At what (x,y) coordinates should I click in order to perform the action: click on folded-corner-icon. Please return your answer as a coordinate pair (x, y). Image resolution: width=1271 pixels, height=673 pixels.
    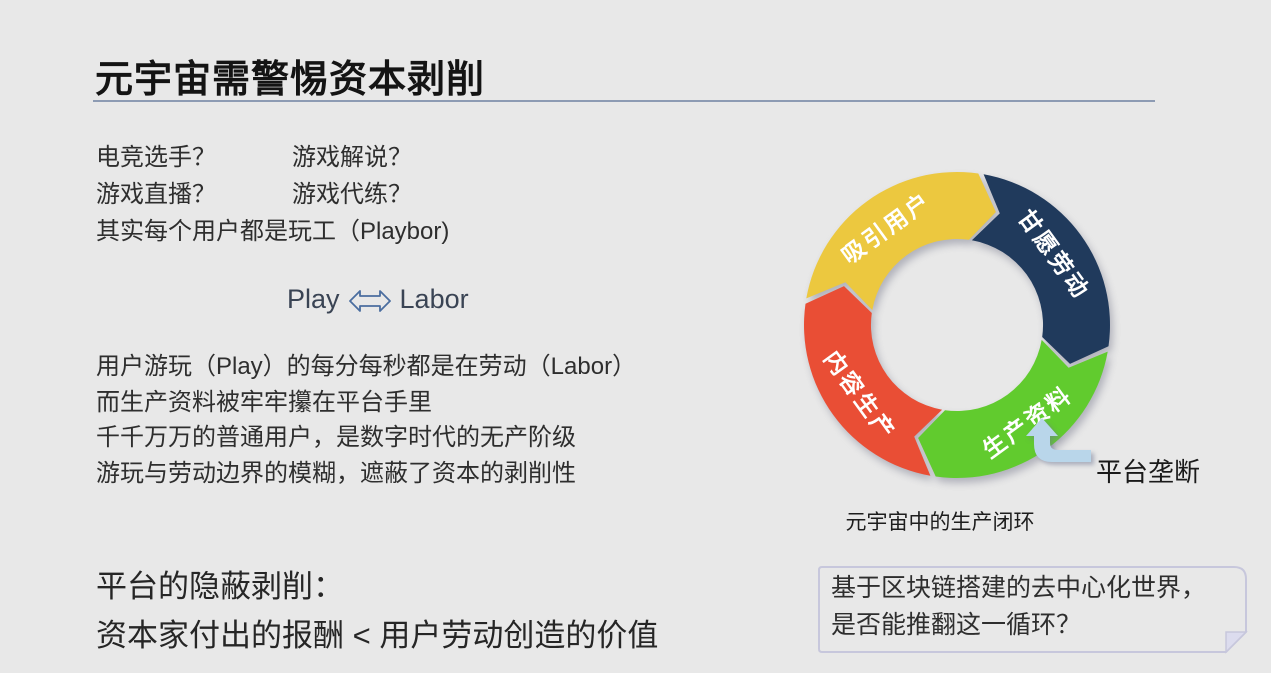
    Looking at the image, I should click on (1236, 642).